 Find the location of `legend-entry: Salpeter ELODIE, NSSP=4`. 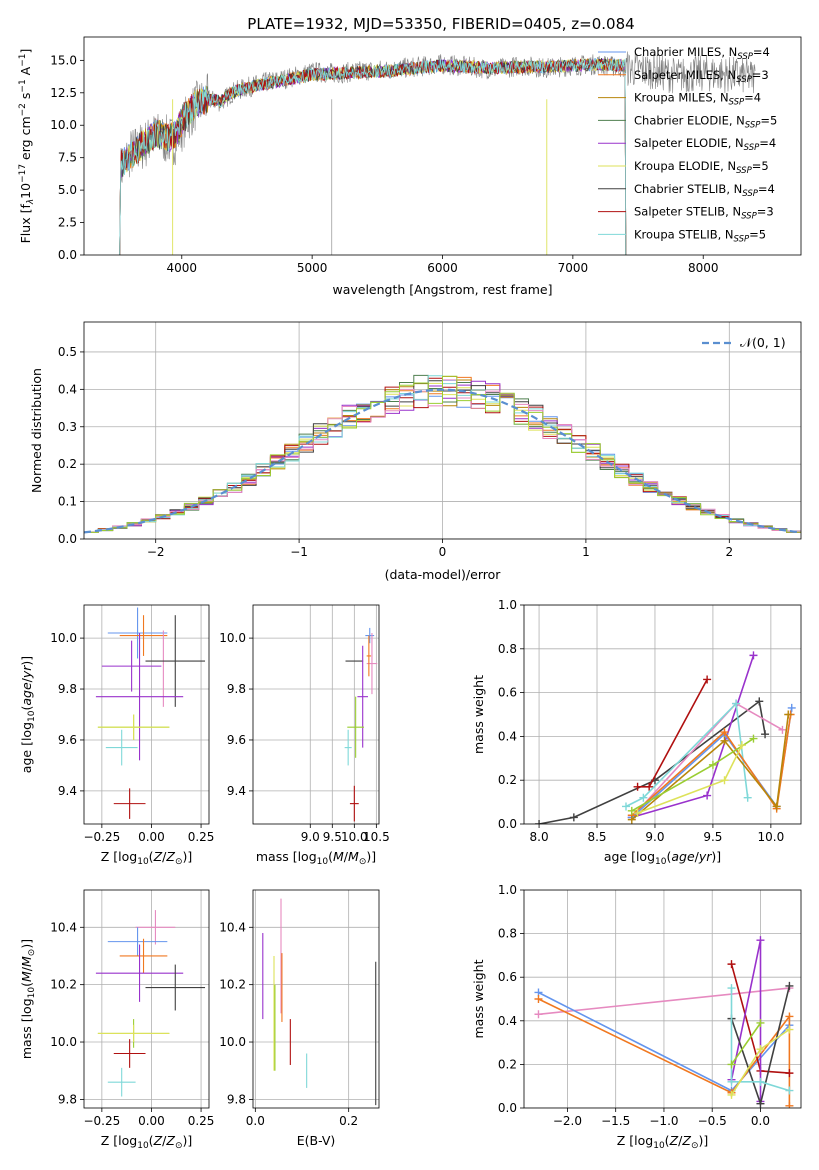

legend-entry: Salpeter ELODIE, NSSP=4 is located at coordinates (705, 144).